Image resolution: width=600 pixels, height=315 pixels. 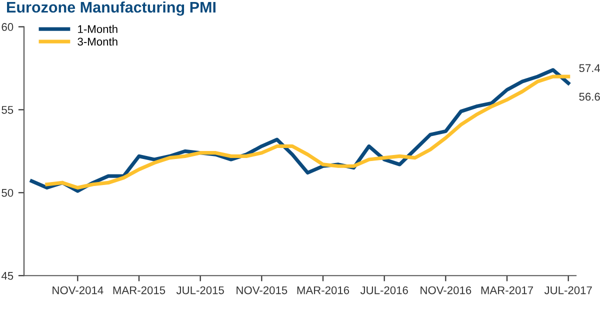 What do you see at coordinates (111, 8) in the screenshot?
I see `chart-title: Eurozone Manufacturing PMI` at bounding box center [111, 8].